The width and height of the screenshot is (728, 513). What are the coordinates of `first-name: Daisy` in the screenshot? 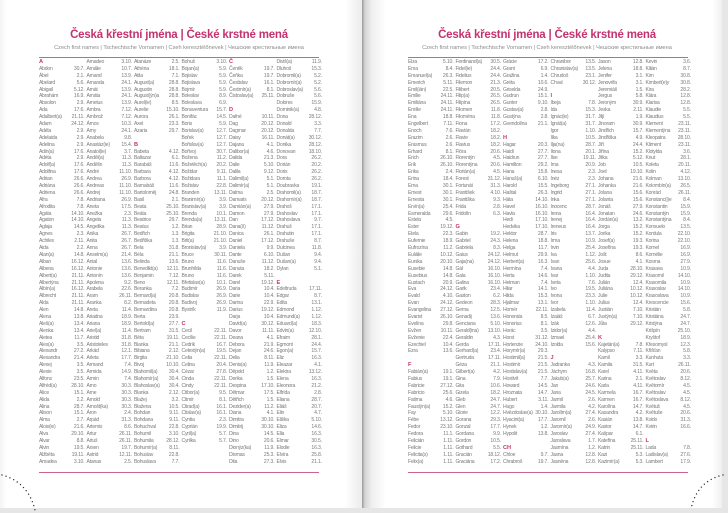 It's located at (235, 137).